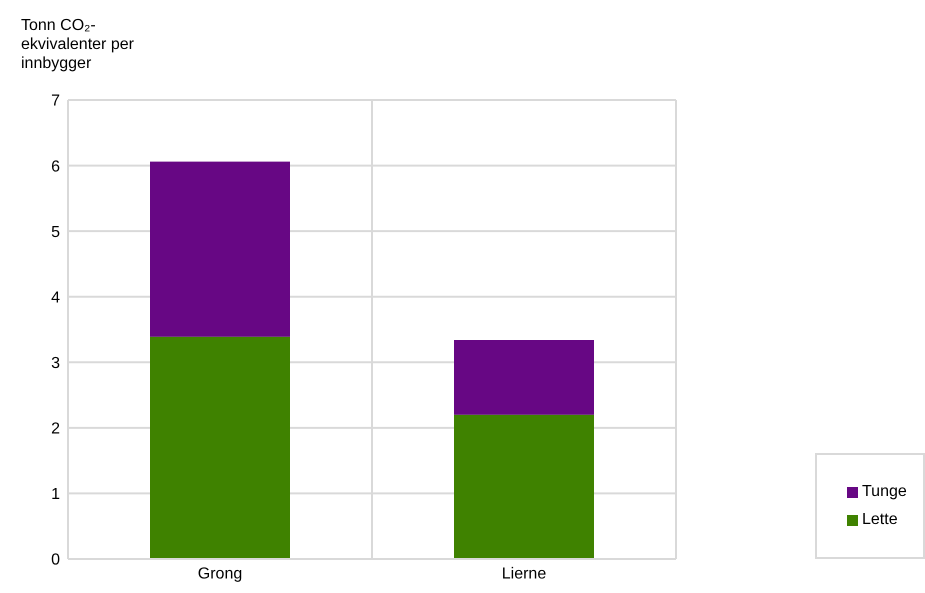  What do you see at coordinates (524, 573) in the screenshot?
I see `x-tick-label: Lierne` at bounding box center [524, 573].